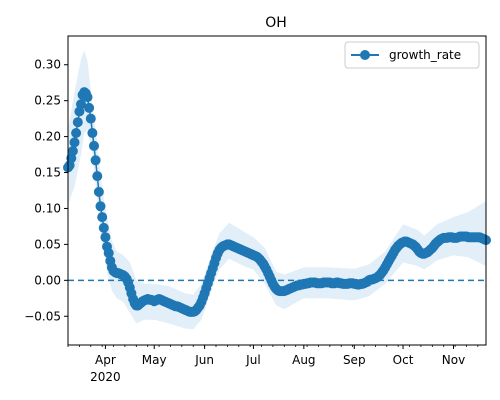 The width and height of the screenshot is (500, 400). I want to click on x-tick-label: Jun, so click(204, 360).